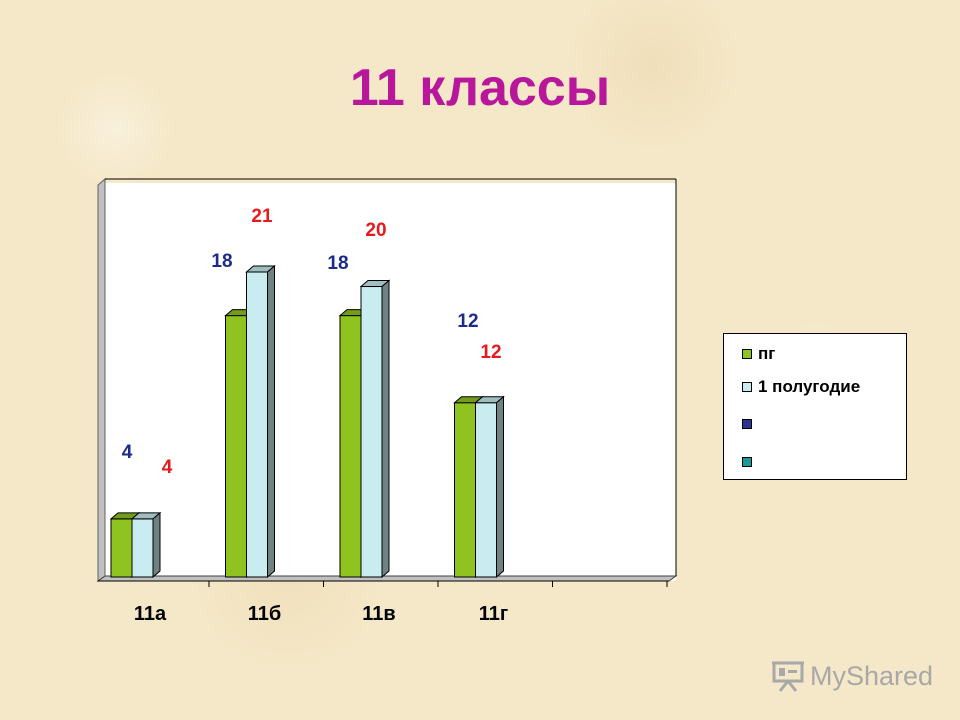 This screenshot has width=960, height=720. What do you see at coordinates (337, 263) in the screenshot?
I see `data-label-11в-s1: 18` at bounding box center [337, 263].